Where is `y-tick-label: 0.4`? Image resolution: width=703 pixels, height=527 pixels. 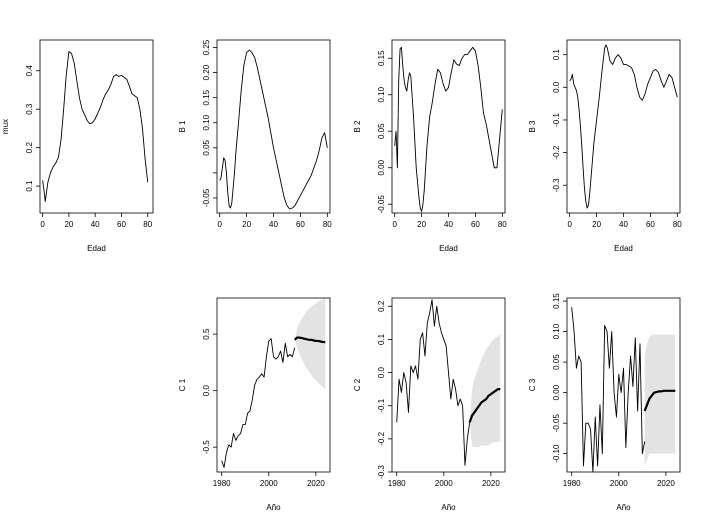
y-tick-label: 0.4 is located at coordinates (29, 71).